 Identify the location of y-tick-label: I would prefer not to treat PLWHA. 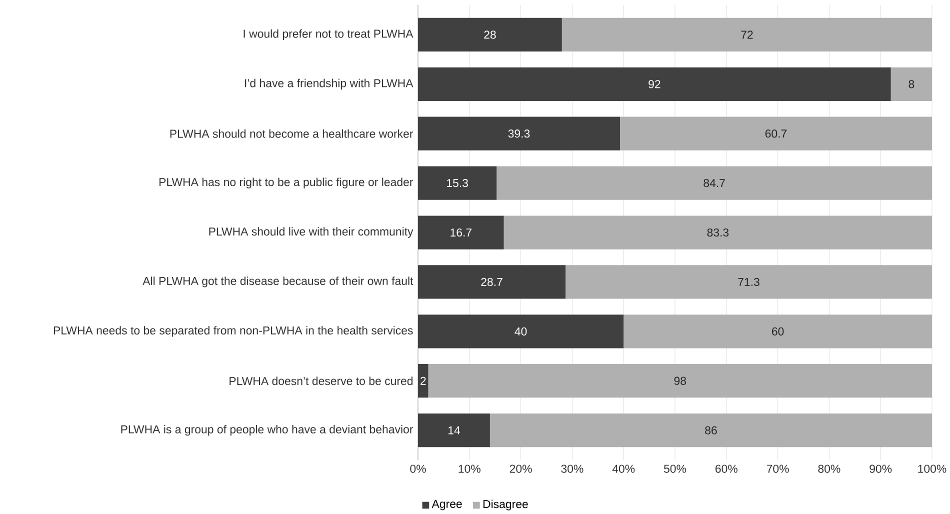
(329, 34).